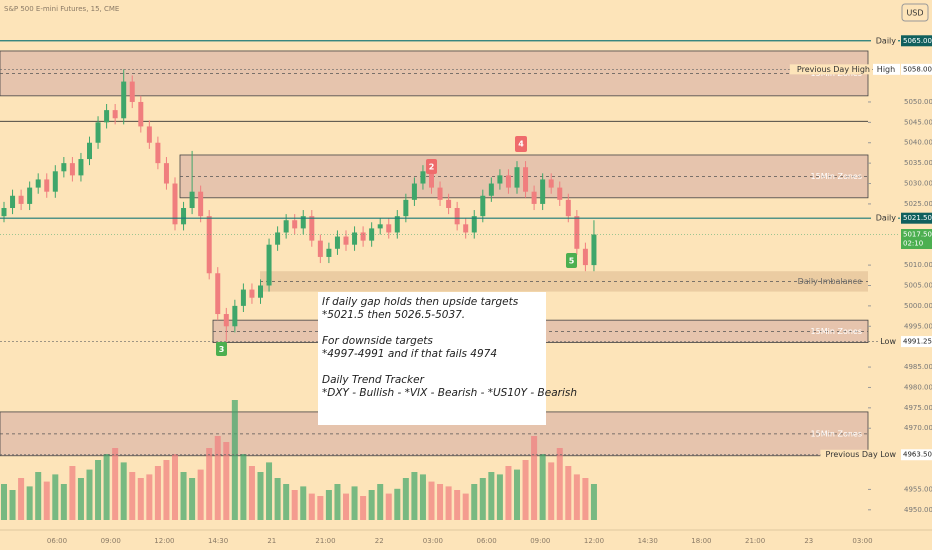  What do you see at coordinates (830, 281) in the screenshot?
I see `zone-label: Daily Imbalance` at bounding box center [830, 281].